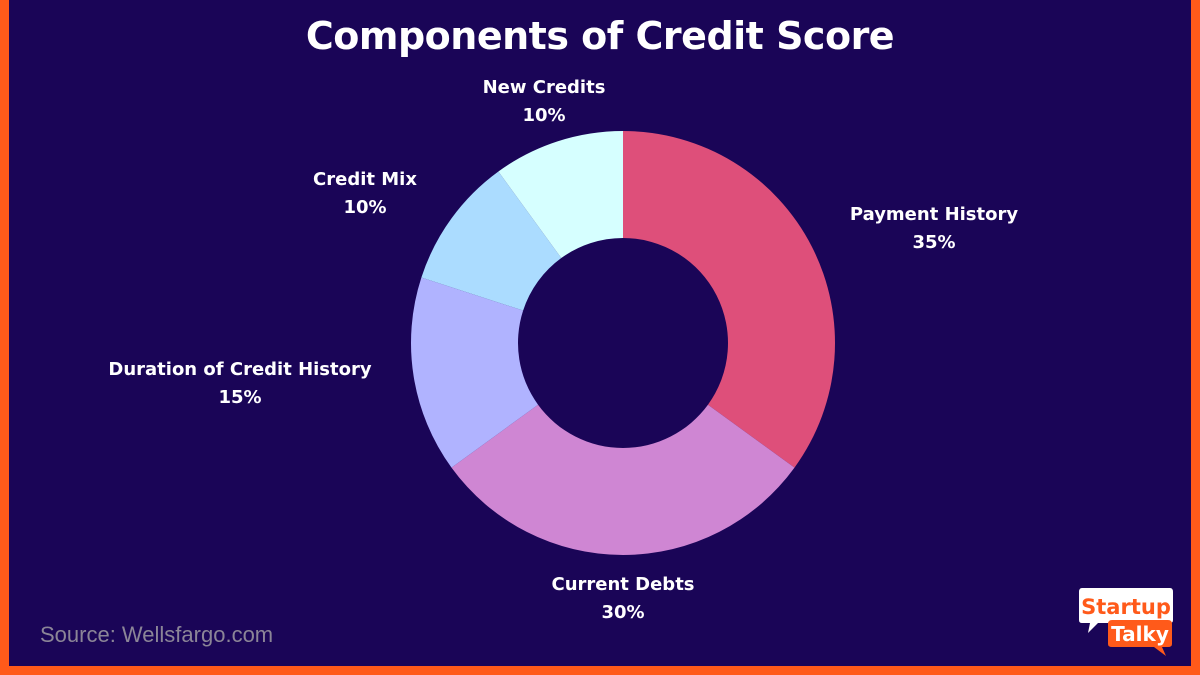 This screenshot has height=675, width=1200. Describe the element at coordinates (729, 299) in the screenshot. I see `slice-payment-history` at that location.